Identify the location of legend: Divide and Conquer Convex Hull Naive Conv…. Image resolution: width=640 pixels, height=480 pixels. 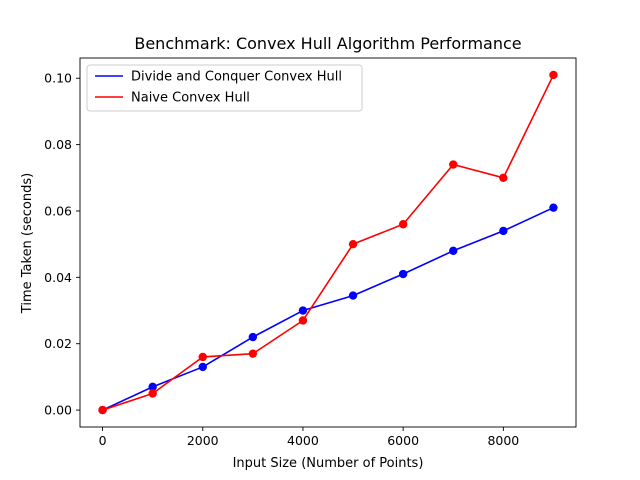
(224, 88).